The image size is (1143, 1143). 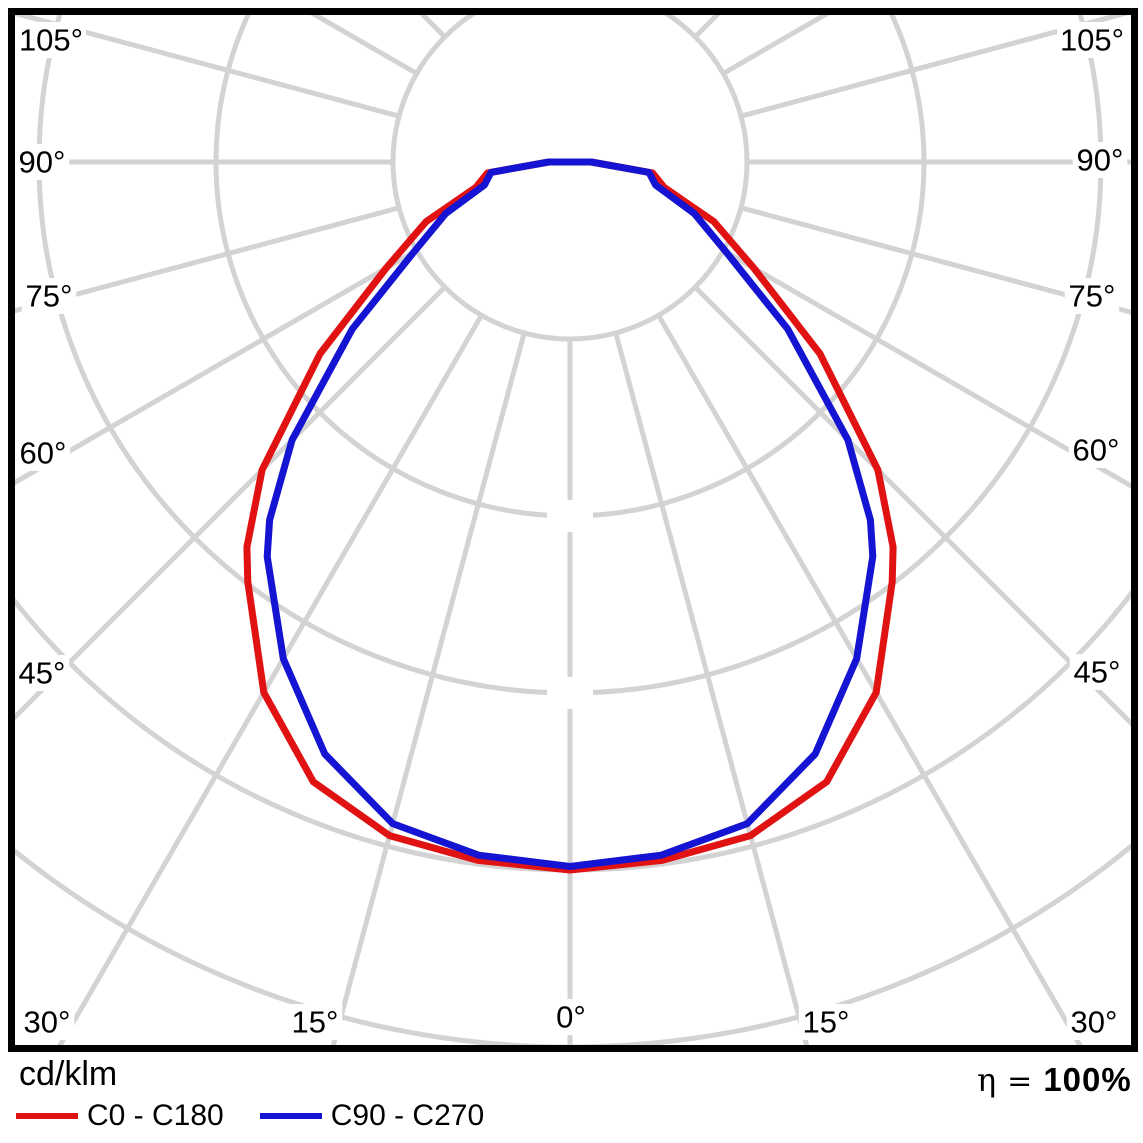 I want to click on legend-swatch-blue, so click(x=290, y=1116).